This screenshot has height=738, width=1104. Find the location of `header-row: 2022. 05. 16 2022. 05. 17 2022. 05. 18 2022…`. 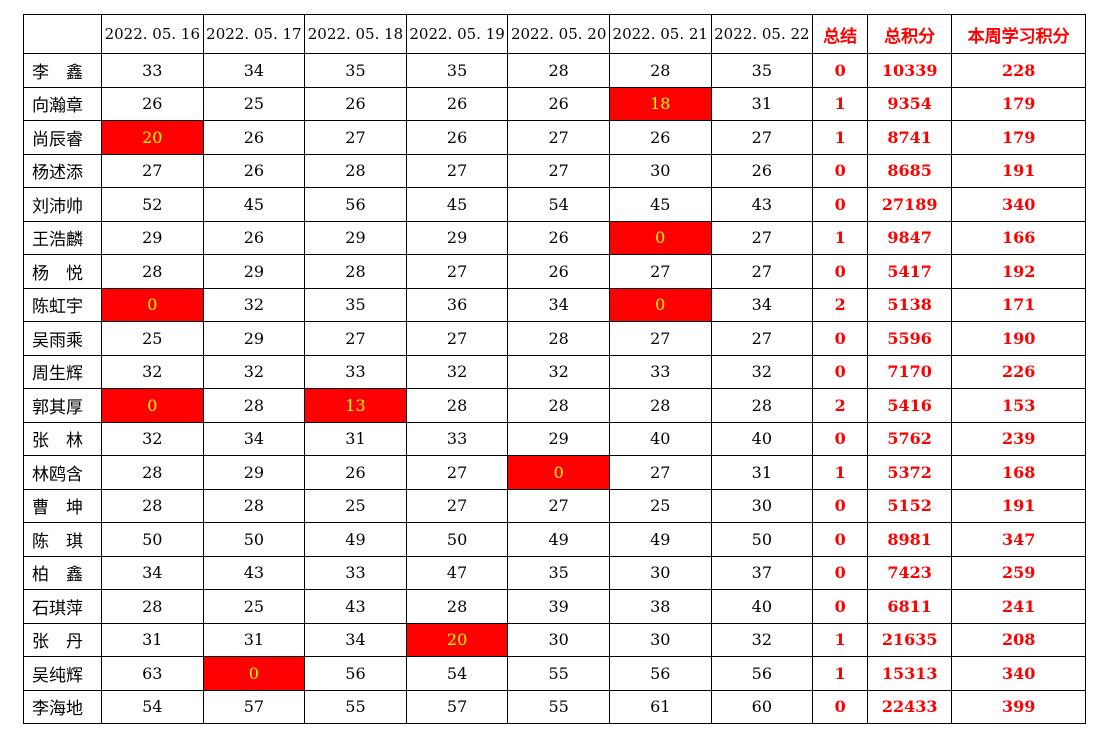

header-row: 2022. 05. 16 2022. 05. 17 2022. 05. 18 2022… is located at coordinates (555, 34).